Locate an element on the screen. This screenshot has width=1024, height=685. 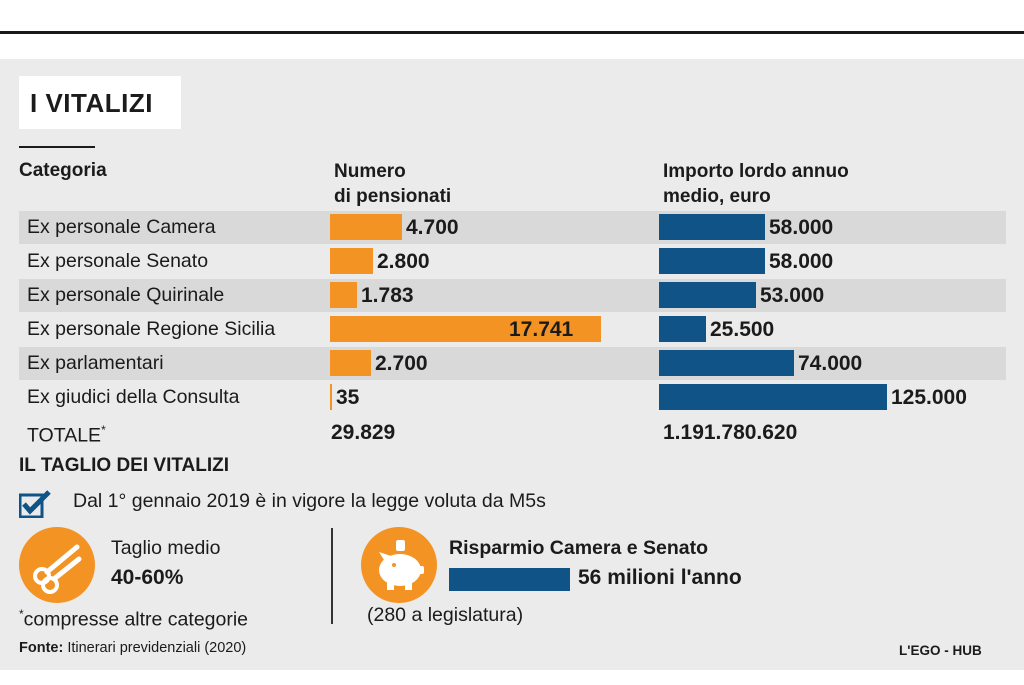
count-value-label: 17.741 is located at coordinates (541, 329).